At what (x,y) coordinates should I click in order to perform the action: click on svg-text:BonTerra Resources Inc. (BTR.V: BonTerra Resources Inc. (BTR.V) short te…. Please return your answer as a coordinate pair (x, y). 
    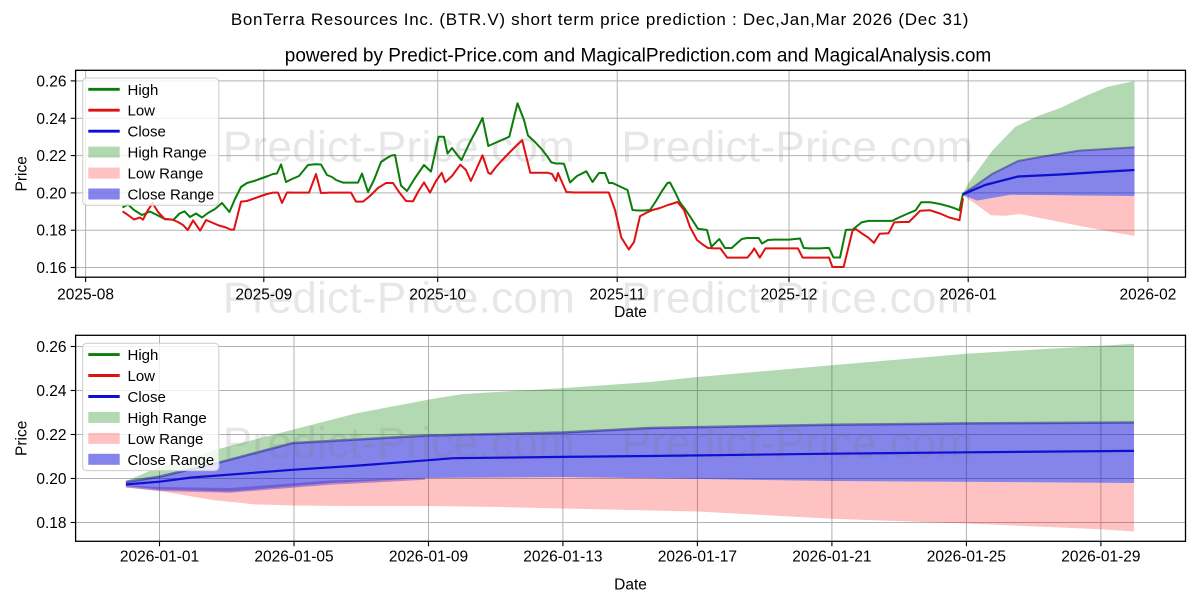
    Looking at the image, I should click on (600, 19).